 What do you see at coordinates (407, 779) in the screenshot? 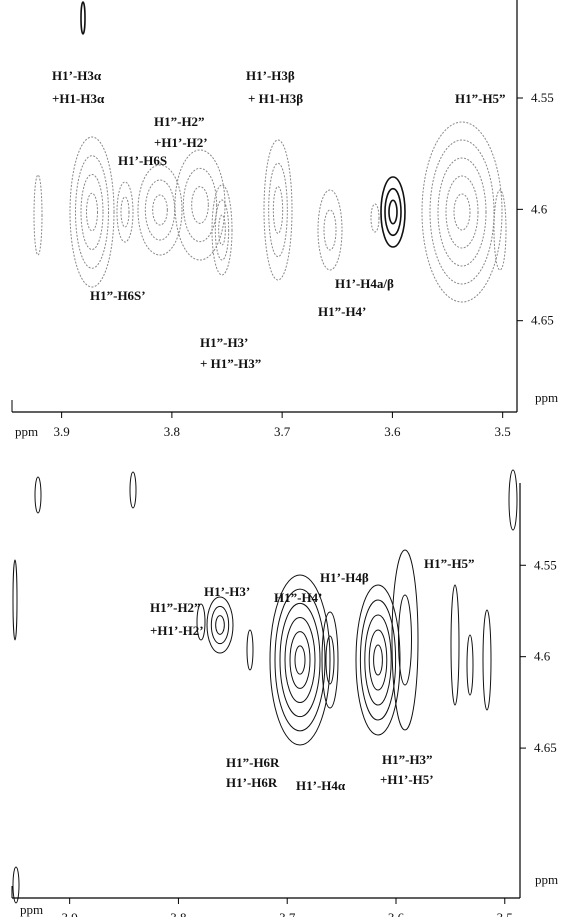
I see `annotation: +H1’-H5’` at bounding box center [407, 779].